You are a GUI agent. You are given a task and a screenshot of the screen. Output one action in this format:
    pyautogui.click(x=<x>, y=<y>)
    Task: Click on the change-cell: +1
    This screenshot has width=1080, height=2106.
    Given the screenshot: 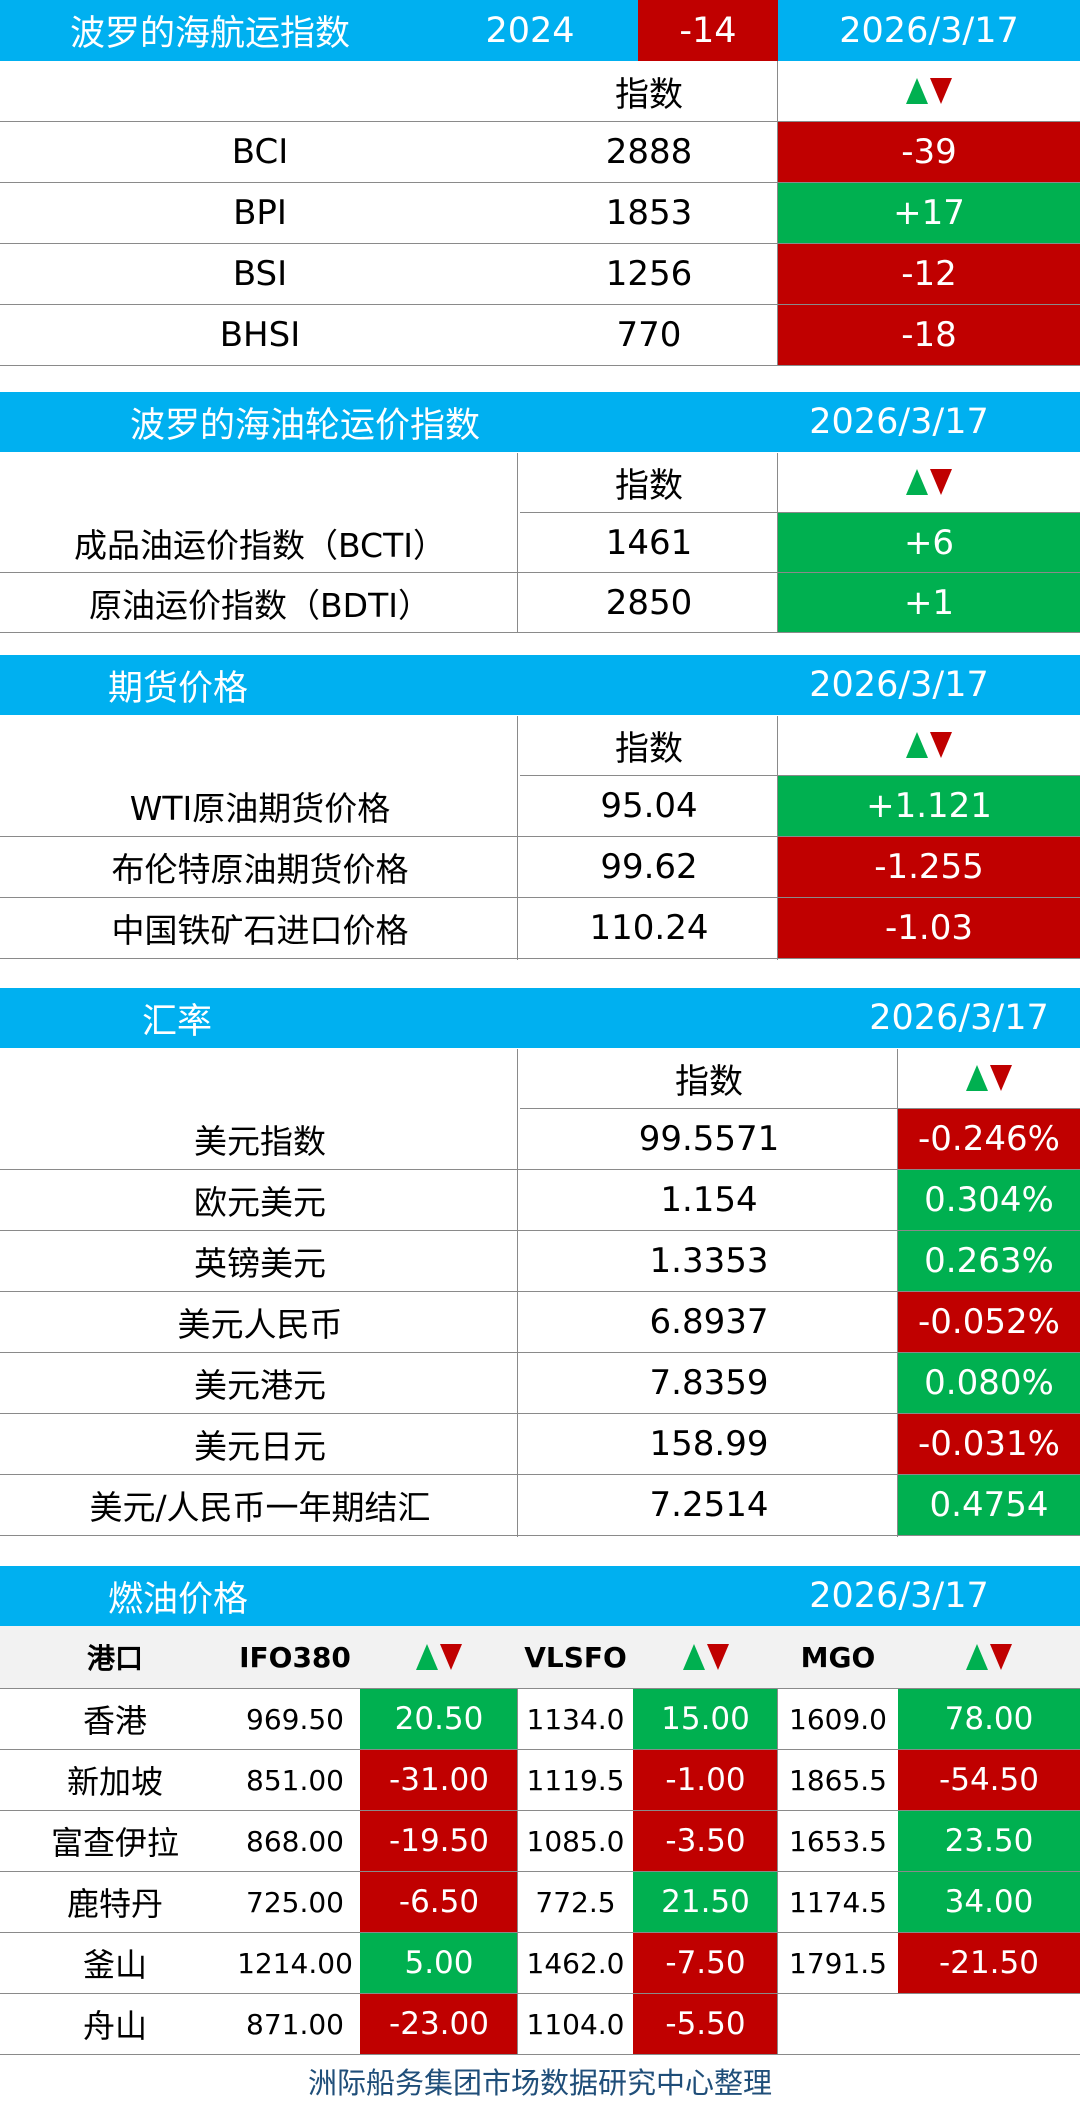 What is the action you would take?
    pyautogui.click(x=929, y=602)
    